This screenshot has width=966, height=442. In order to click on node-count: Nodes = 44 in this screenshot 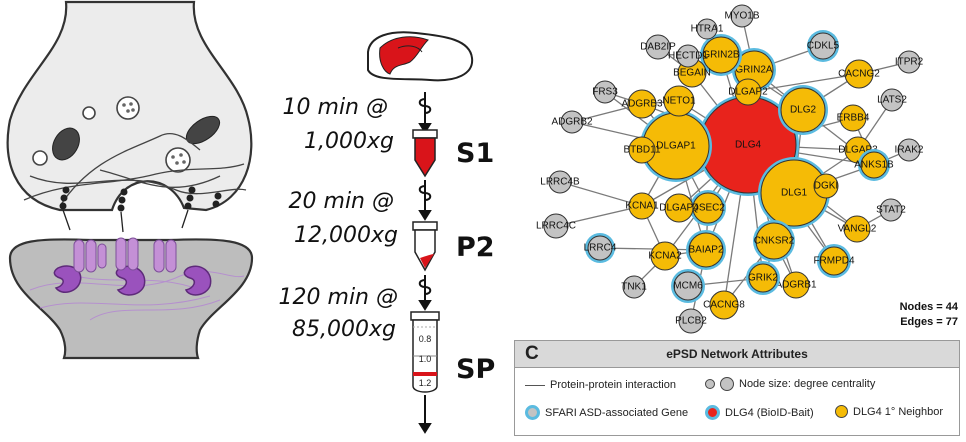, I will do `click(929, 307)`.